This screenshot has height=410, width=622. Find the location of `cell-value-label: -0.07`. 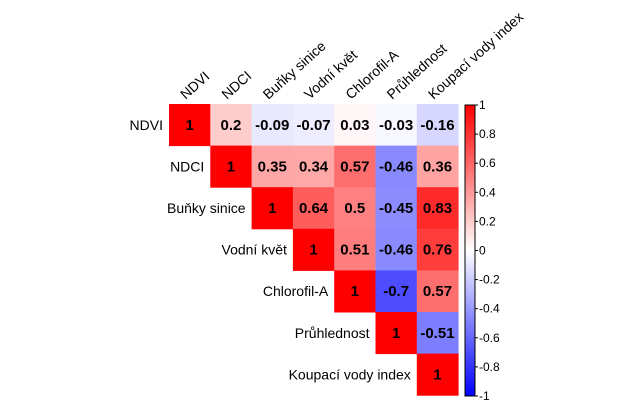

cell-value-label: -0.07 is located at coordinates (313, 125).